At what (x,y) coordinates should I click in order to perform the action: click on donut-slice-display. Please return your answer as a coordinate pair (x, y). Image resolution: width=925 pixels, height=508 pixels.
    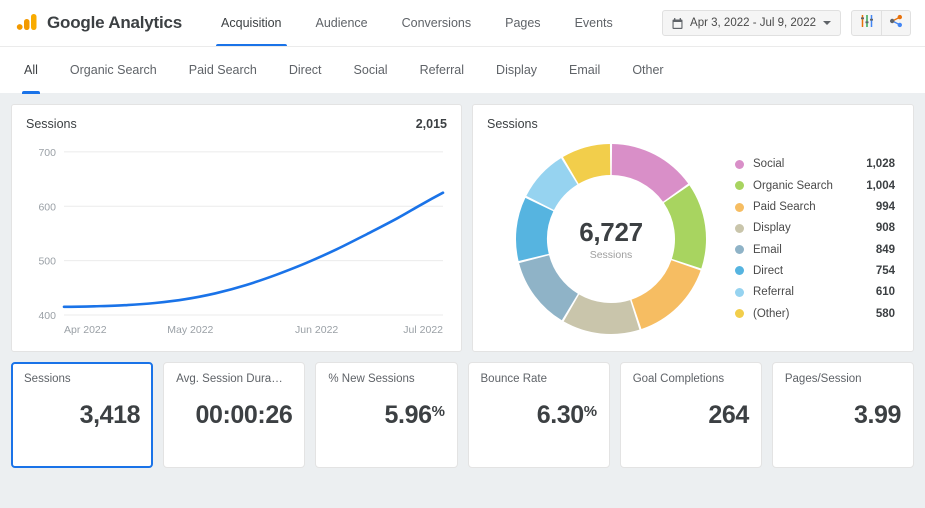
    Looking at the image, I should click on (601, 314).